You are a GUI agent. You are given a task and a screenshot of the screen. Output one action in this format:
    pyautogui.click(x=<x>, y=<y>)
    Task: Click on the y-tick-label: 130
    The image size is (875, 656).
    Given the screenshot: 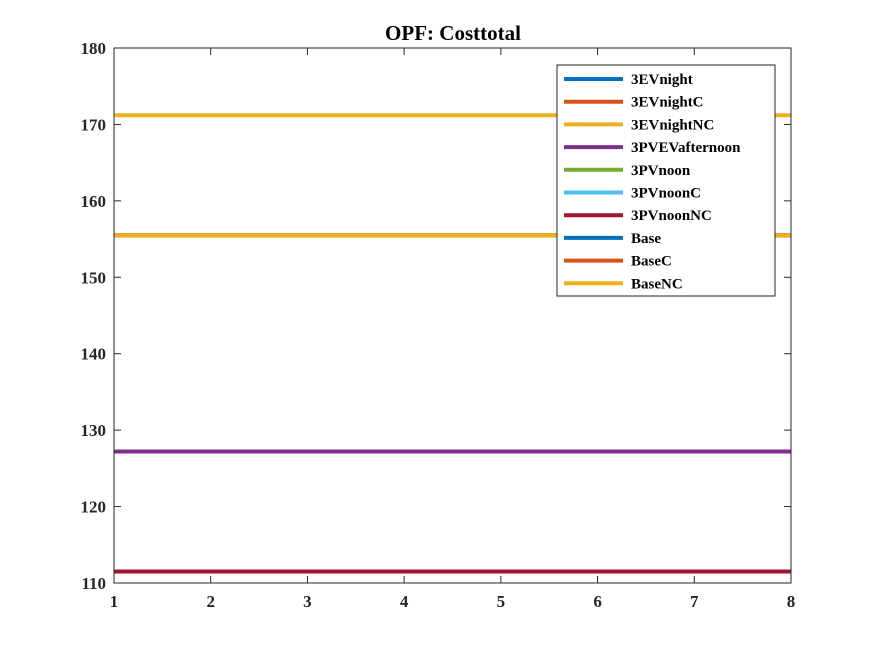 What is the action you would take?
    pyautogui.click(x=94, y=430)
    